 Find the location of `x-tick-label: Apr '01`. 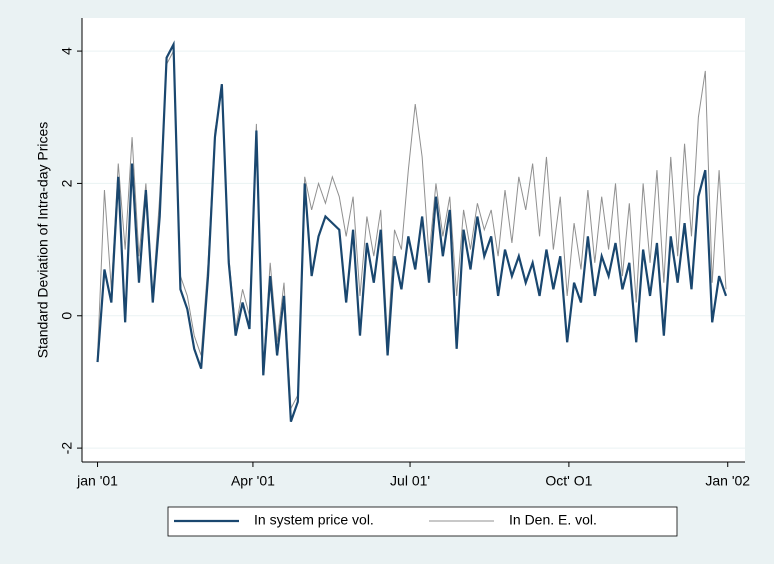

x-tick-label: Apr '01 is located at coordinates (253, 481).